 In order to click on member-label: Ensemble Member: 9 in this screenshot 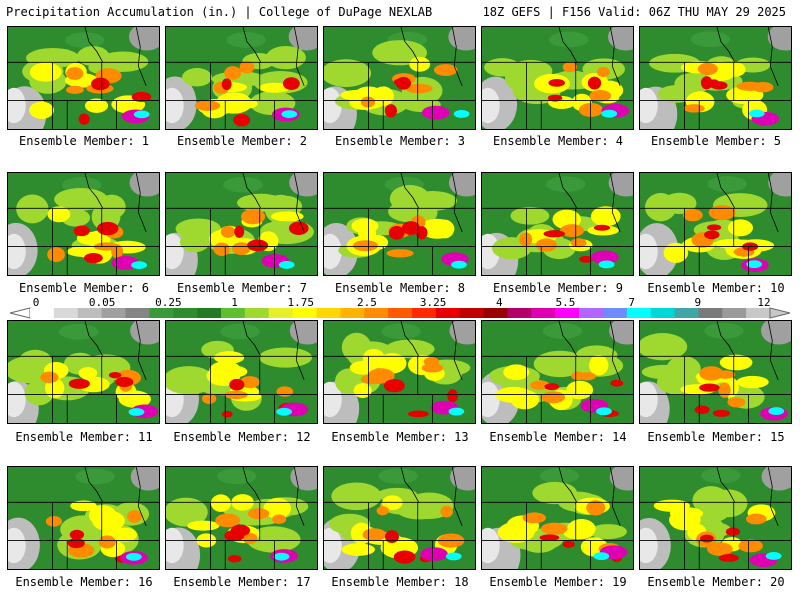, I will do `click(558, 288)`.